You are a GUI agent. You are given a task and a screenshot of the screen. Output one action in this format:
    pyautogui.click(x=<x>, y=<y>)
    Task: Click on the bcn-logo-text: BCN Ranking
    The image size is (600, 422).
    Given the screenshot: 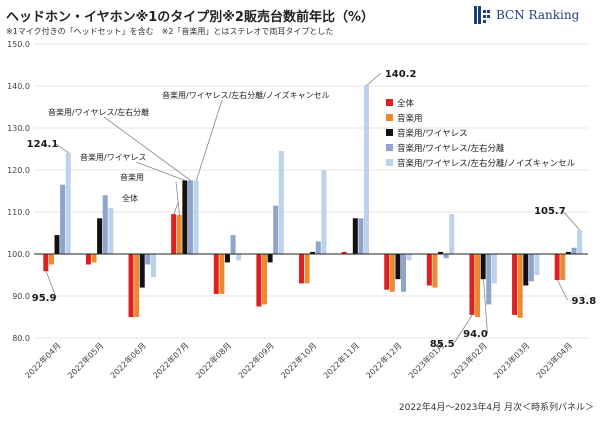 What is the action you would take?
    pyautogui.click(x=538, y=15)
    